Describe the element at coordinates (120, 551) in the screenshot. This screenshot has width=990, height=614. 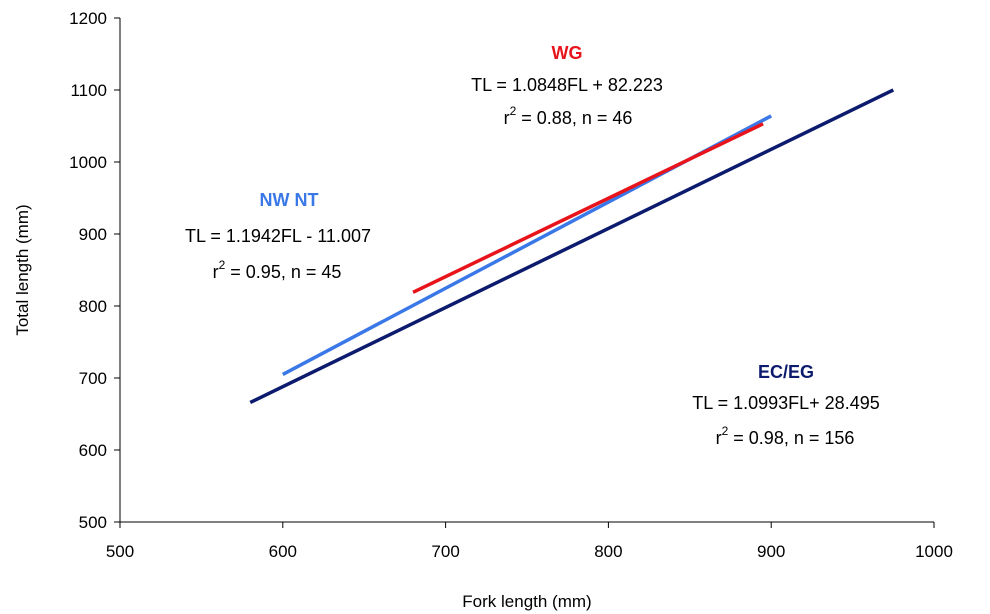
I see `x-tick-label: 500` at that location.